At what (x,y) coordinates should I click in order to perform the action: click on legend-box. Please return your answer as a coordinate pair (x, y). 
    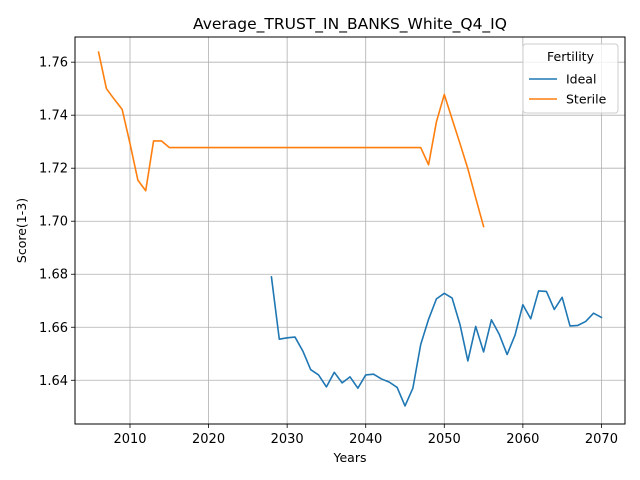
    Looking at the image, I should click on (570, 78).